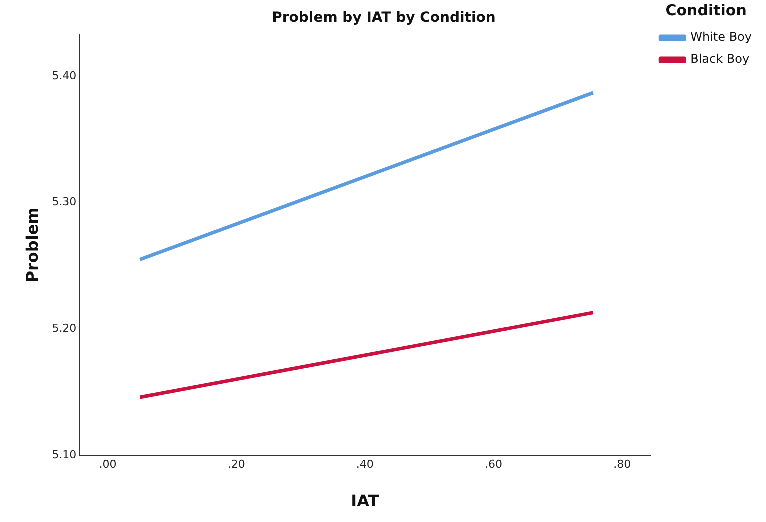  What do you see at coordinates (64, 202) in the screenshot?
I see `y-tick-label: 5.30` at bounding box center [64, 202].